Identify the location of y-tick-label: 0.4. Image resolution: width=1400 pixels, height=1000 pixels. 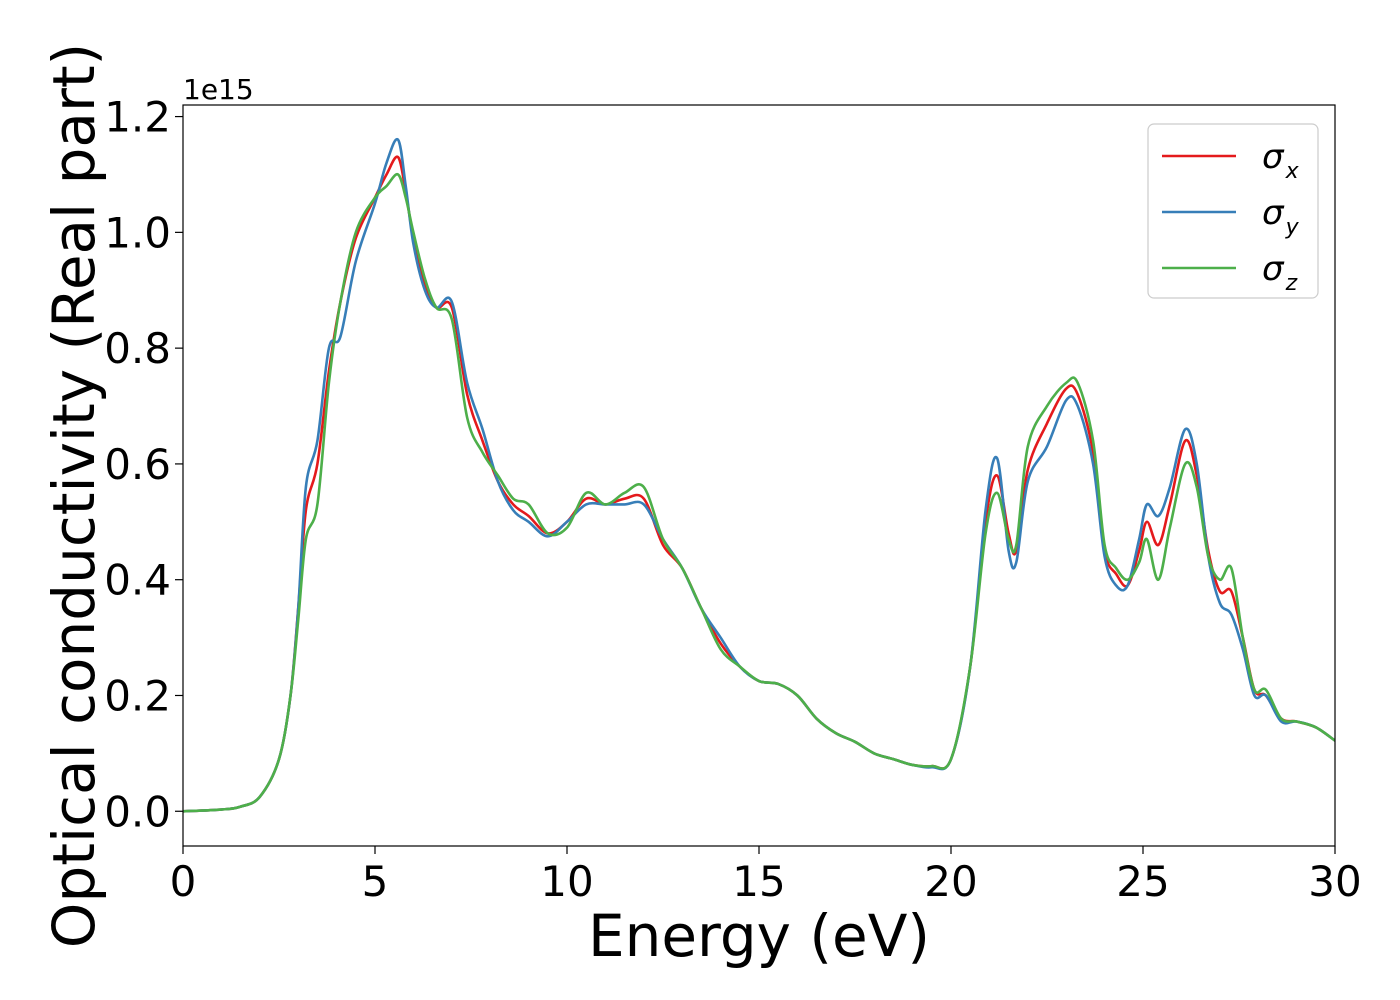
(137, 580).